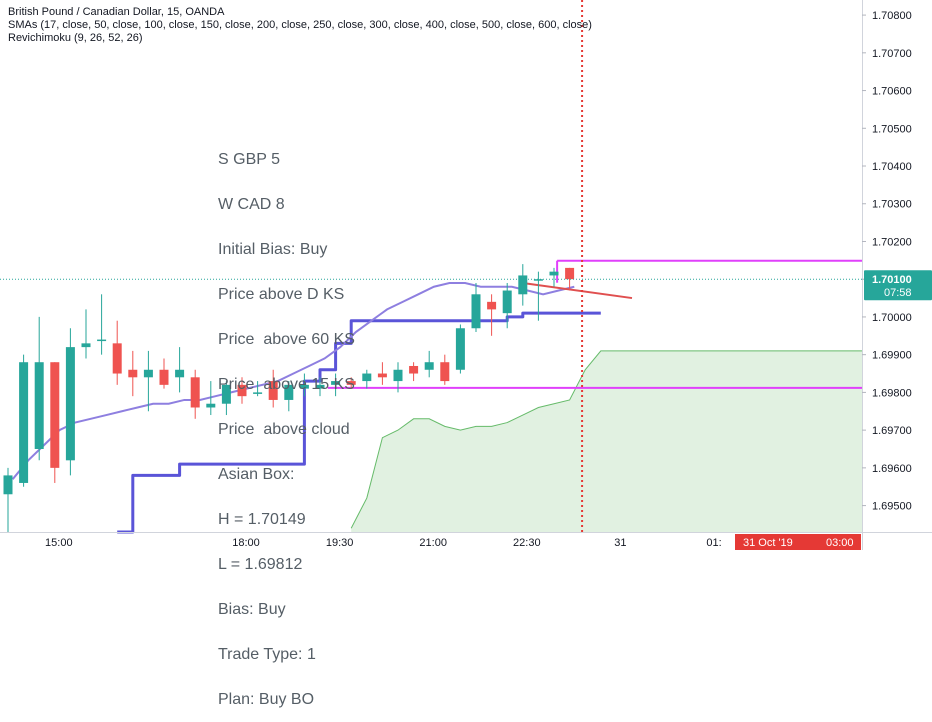 Image resolution: width=932 pixels, height=722 pixels. What do you see at coordinates (577, 290) in the screenshot?
I see `trend-line` at bounding box center [577, 290].